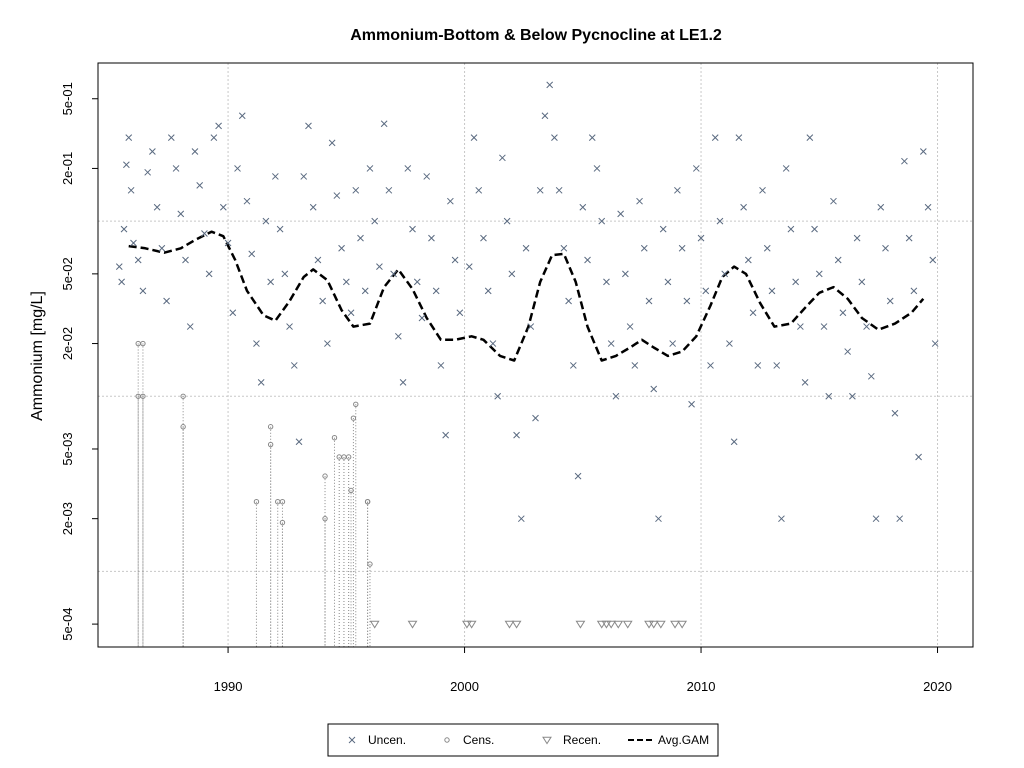  I want to click on legend-label: Recen., so click(582, 740).